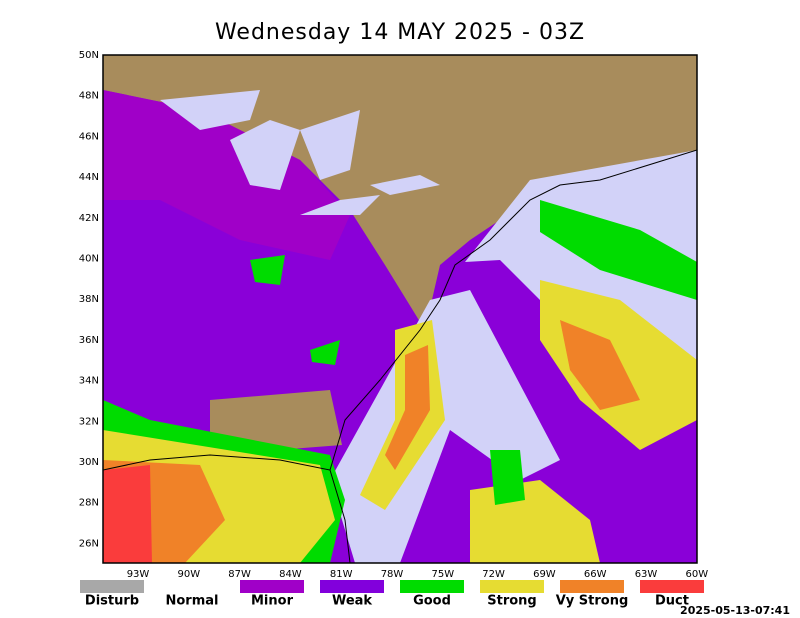  I want to click on lat-label: 50N, so click(89, 55).